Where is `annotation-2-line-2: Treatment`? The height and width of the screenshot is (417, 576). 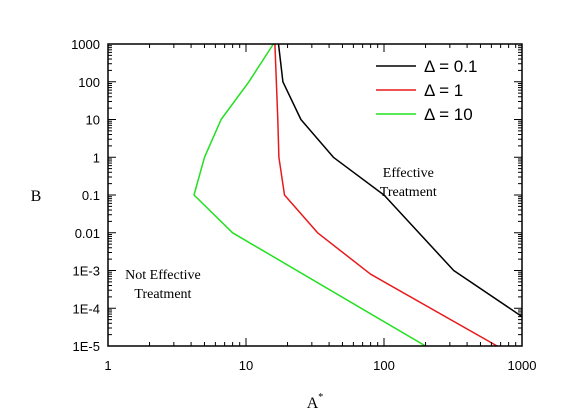 annotation-2-line-2: Treatment is located at coordinates (162, 294).